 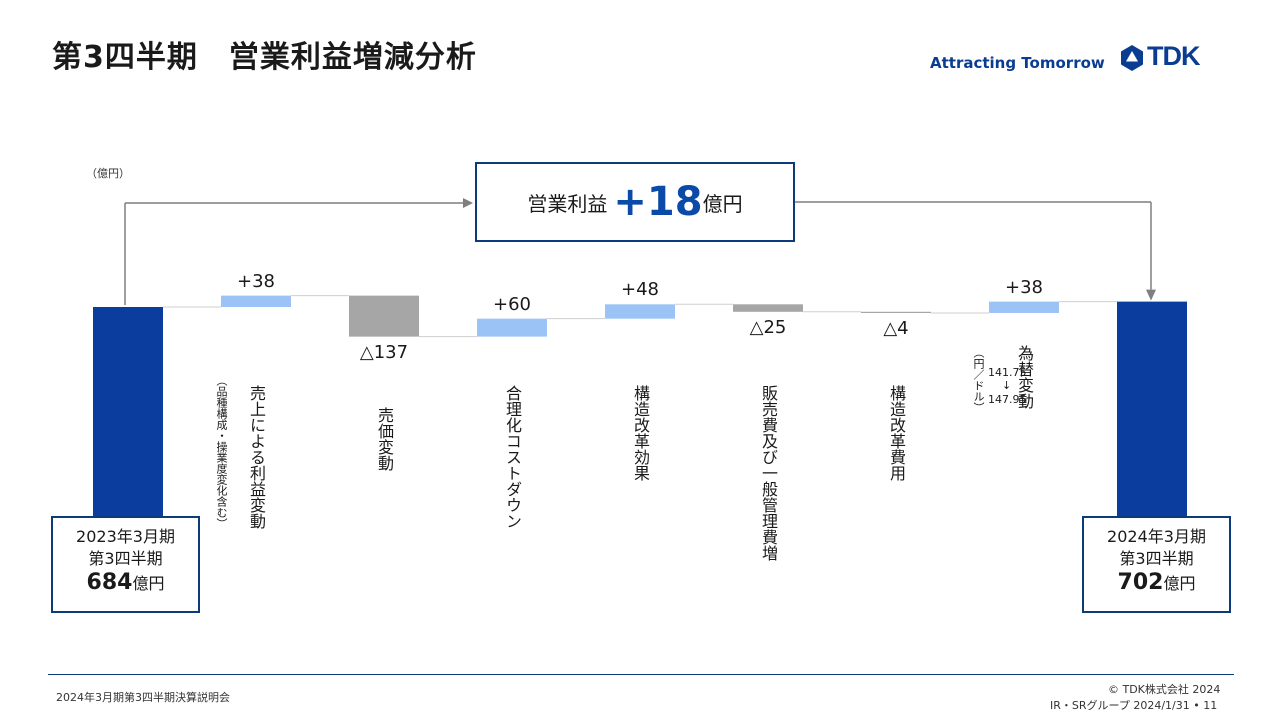 What do you see at coordinates (1156, 558) in the screenshot?
I see `end-quarter: 第3四半期` at bounding box center [1156, 558].